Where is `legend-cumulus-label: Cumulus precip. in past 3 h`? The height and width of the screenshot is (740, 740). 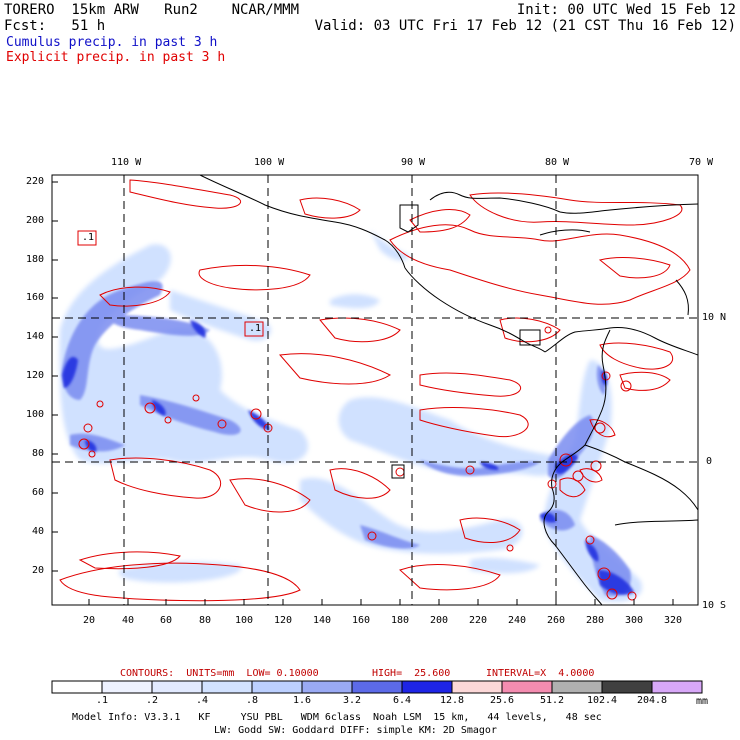 legend-cumulus-label: Cumulus precip. in past 3 h is located at coordinates (112, 42).